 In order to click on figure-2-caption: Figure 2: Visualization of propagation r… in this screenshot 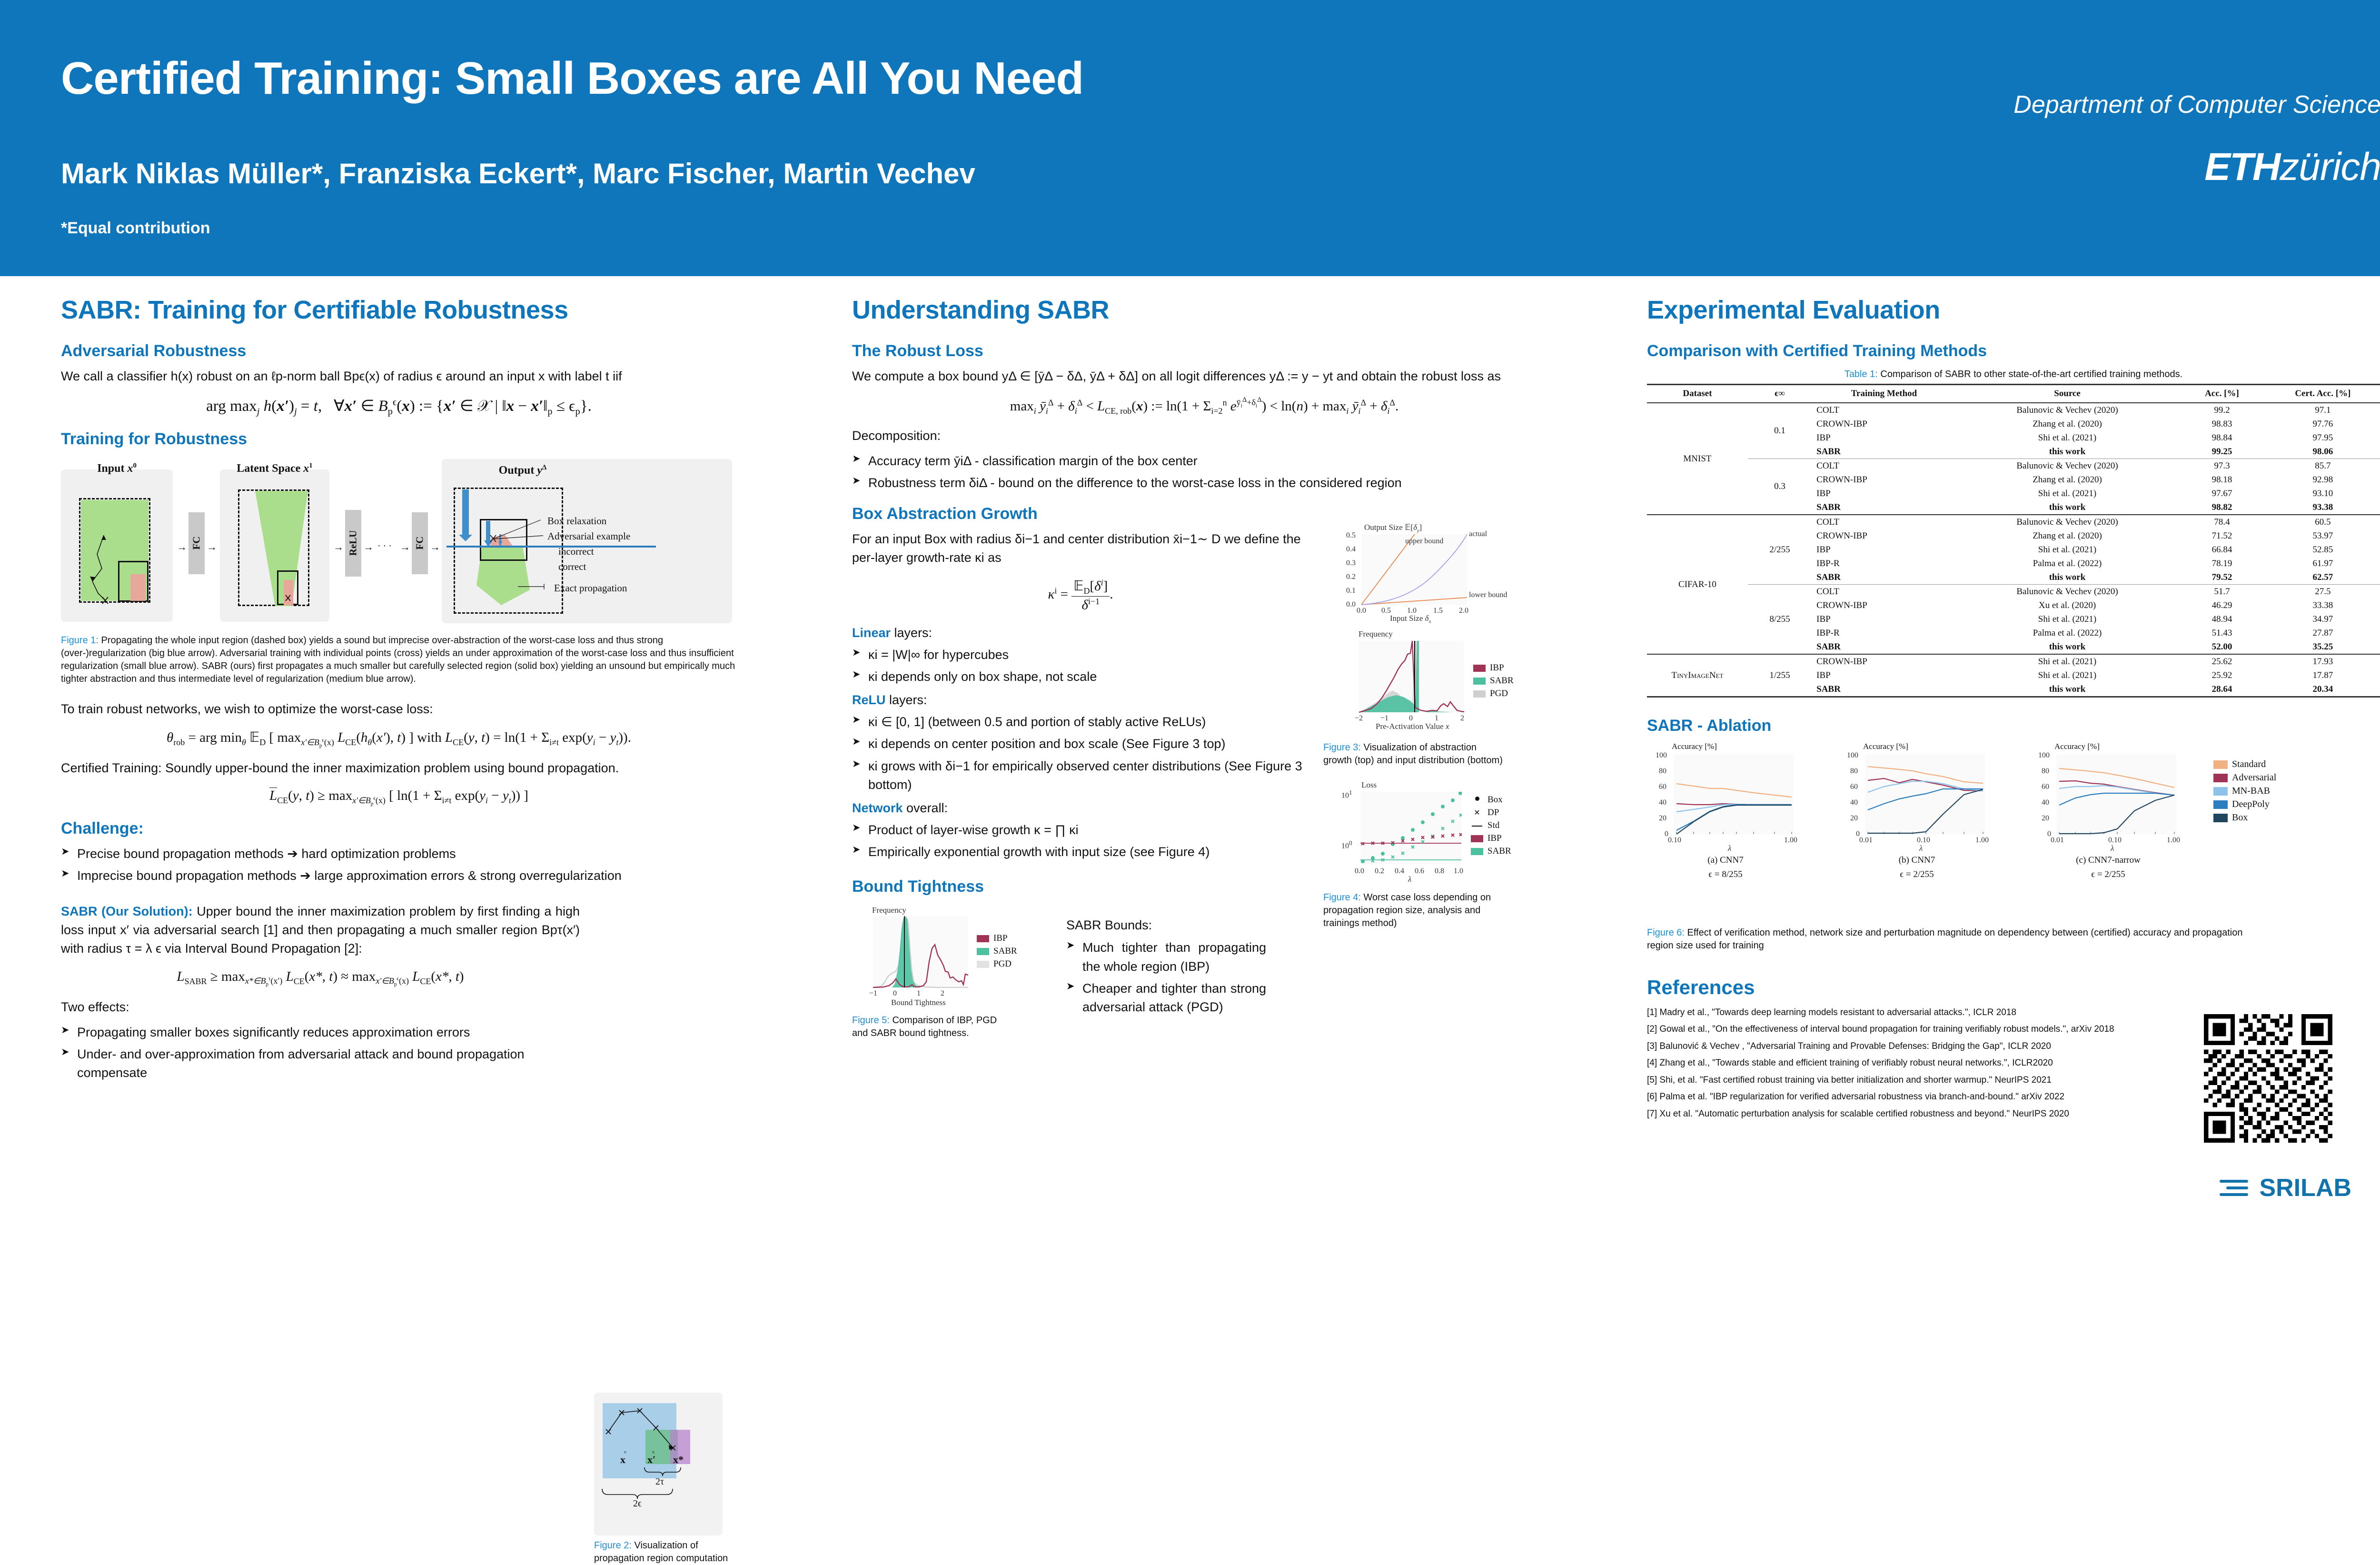, I will do `click(665, 1552)`.